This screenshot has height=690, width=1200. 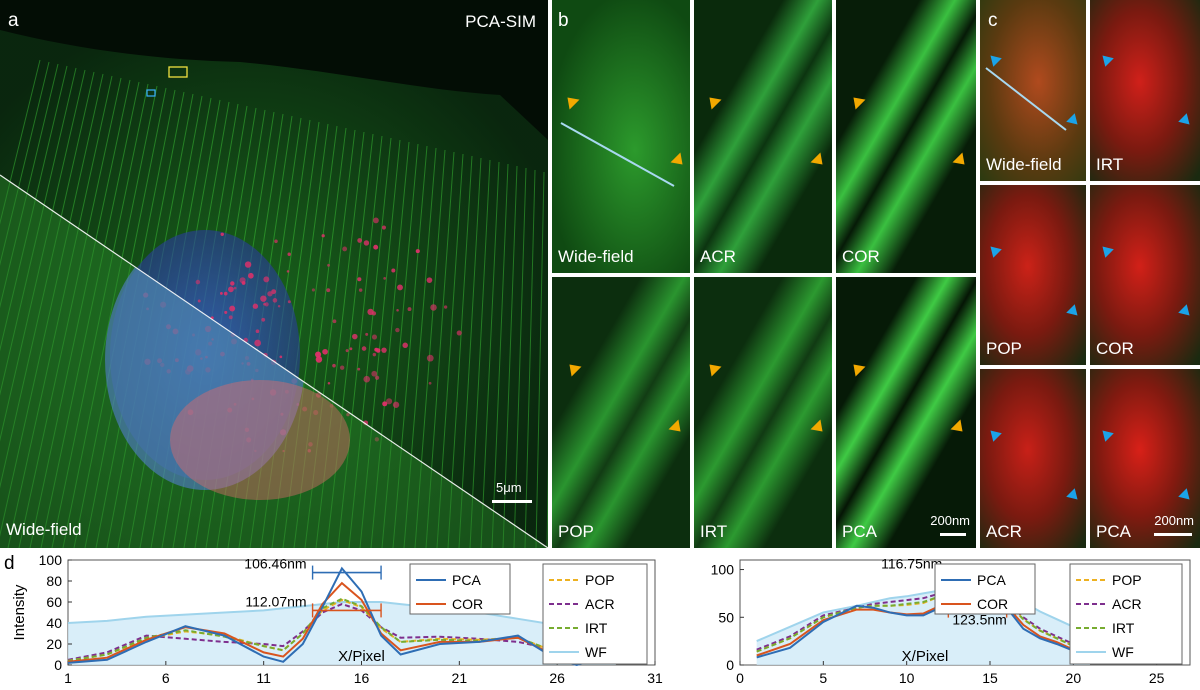 What do you see at coordinates (1024, 164) in the screenshot?
I see `tile-label: Wide-field` at bounding box center [1024, 164].